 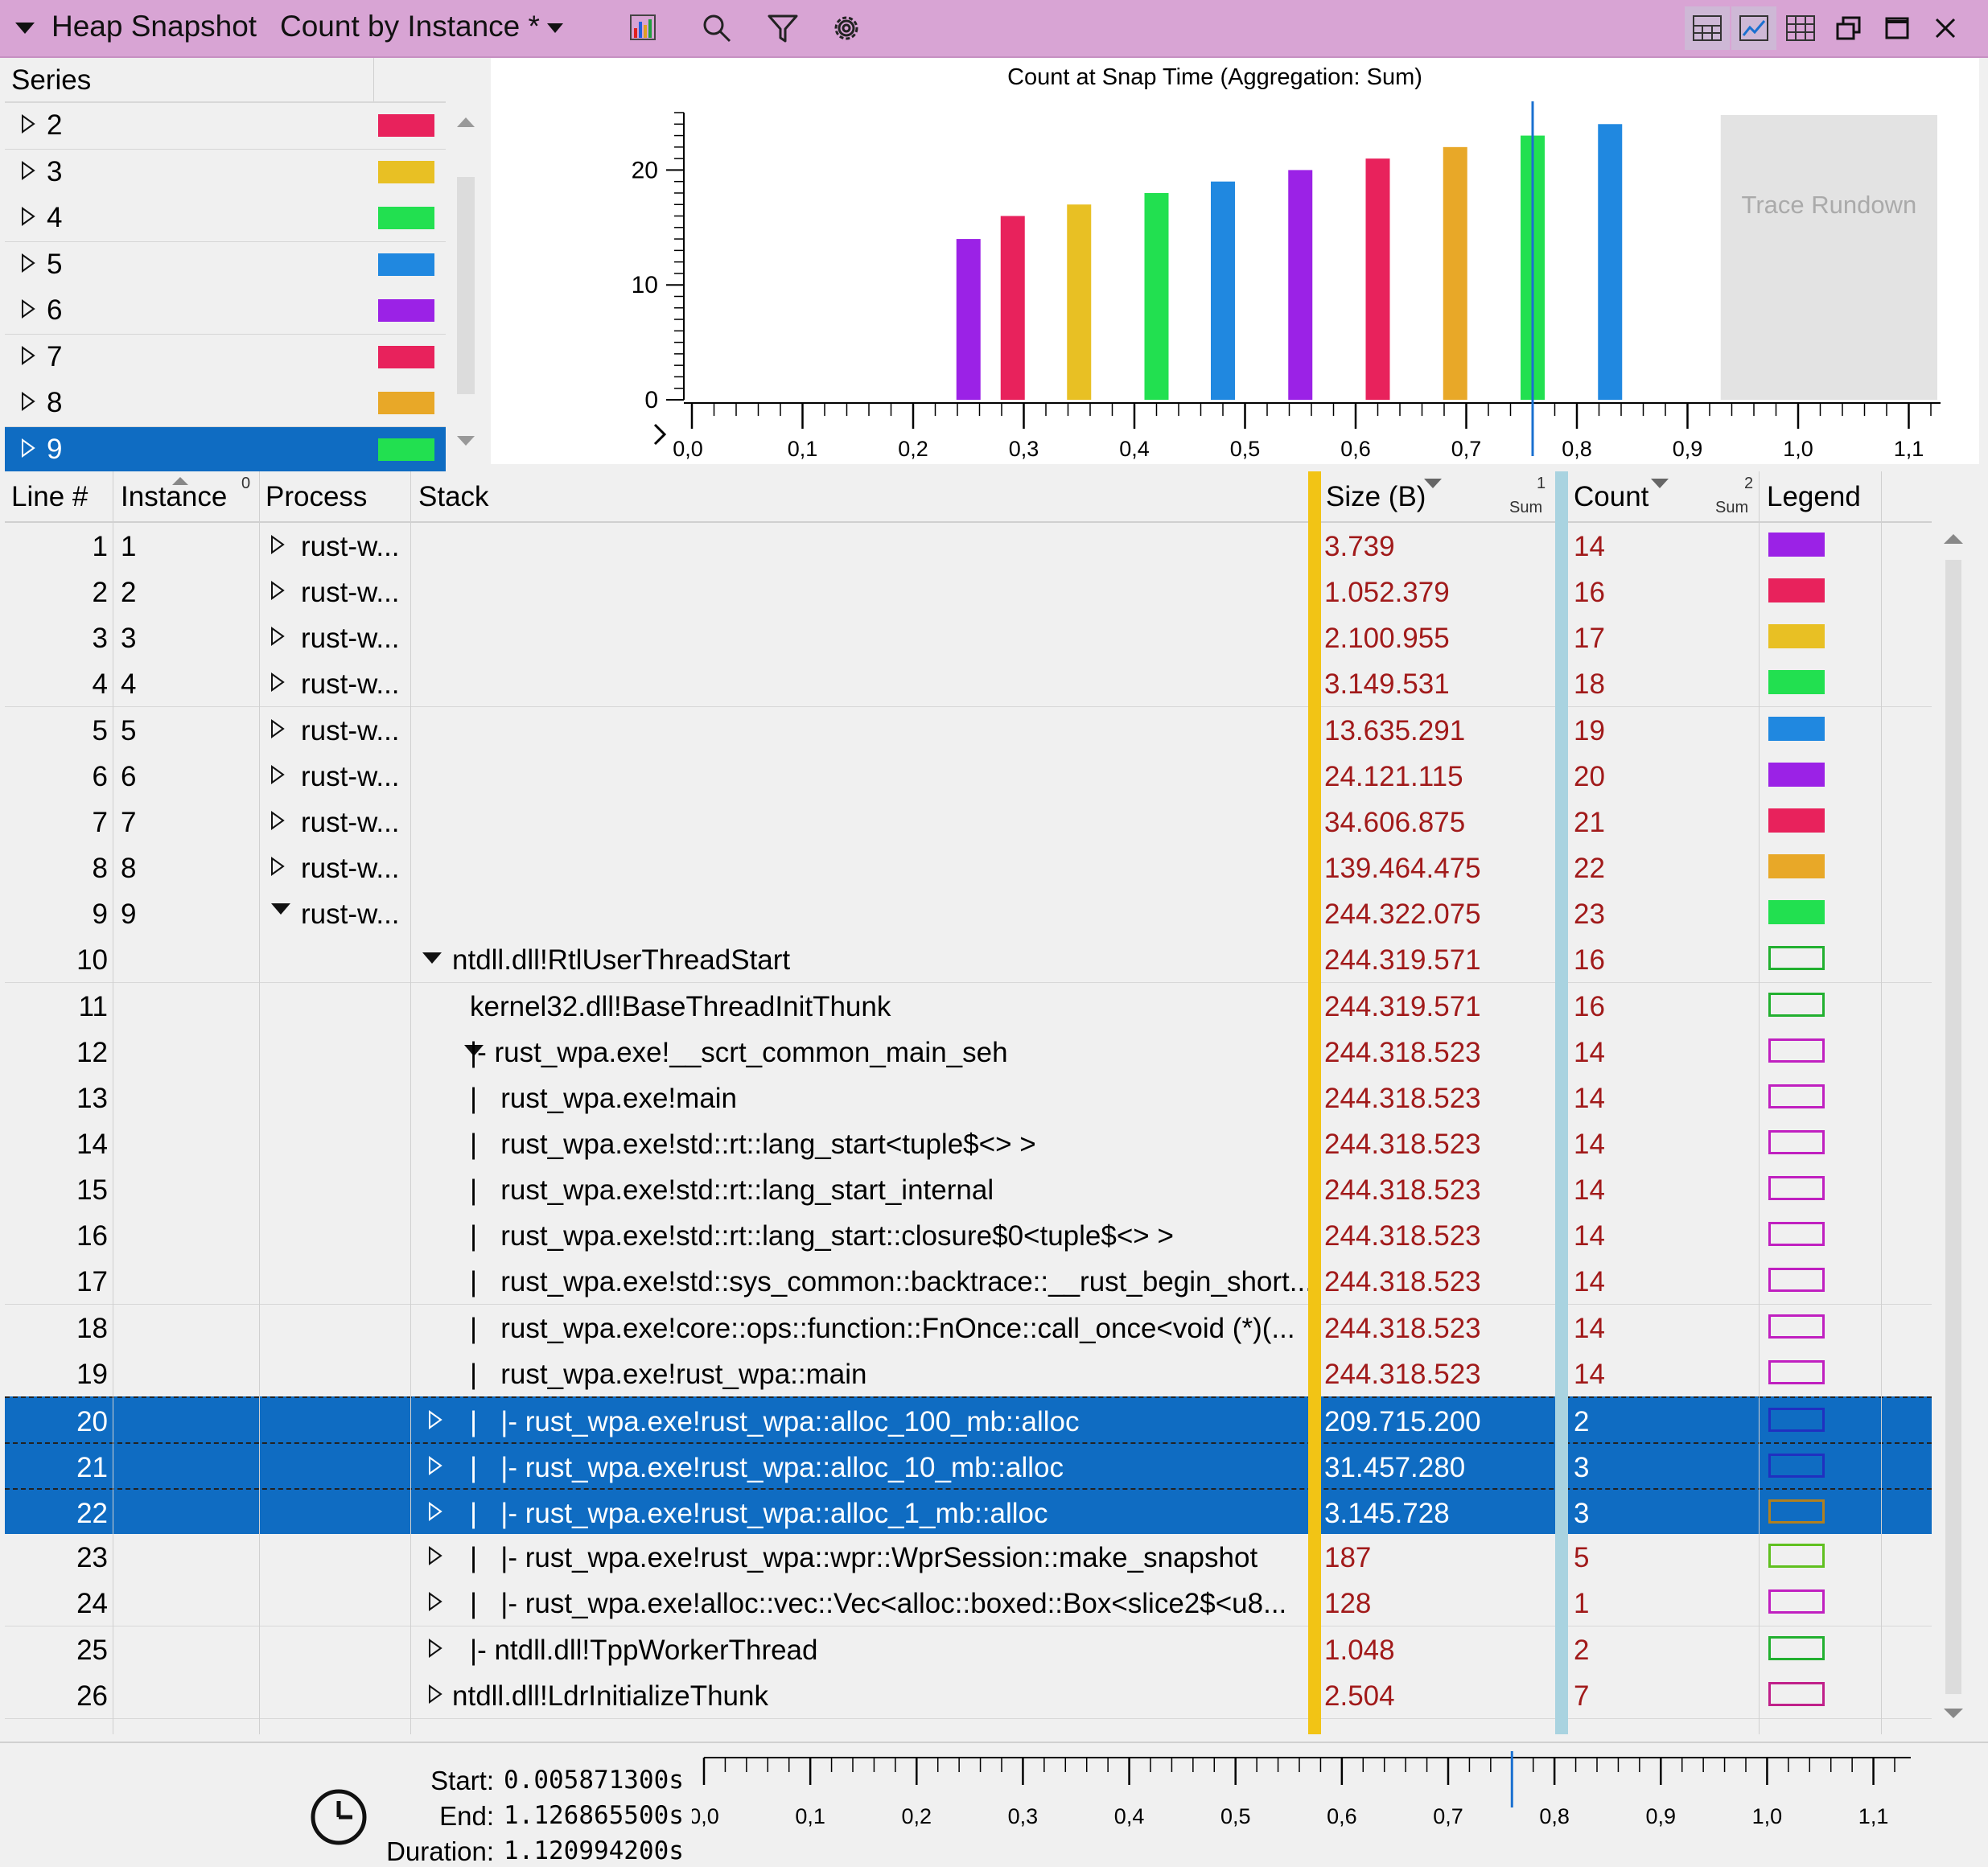 I want to click on table-row: 2 2 rust-w... 1.052.379 16, so click(x=968, y=592).